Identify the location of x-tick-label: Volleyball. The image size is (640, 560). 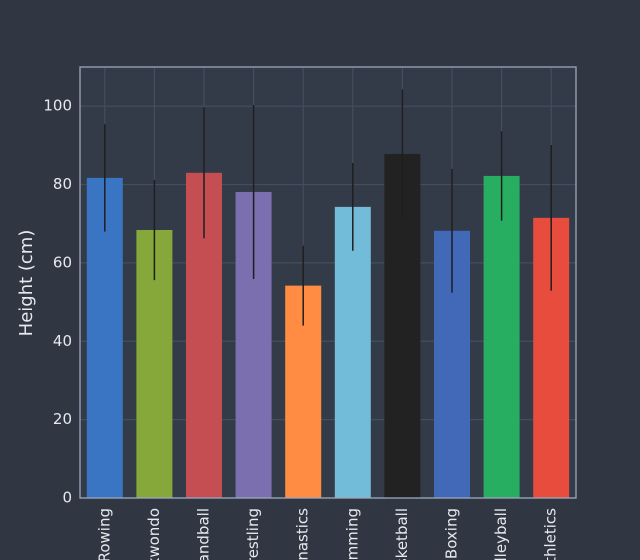
(501, 534).